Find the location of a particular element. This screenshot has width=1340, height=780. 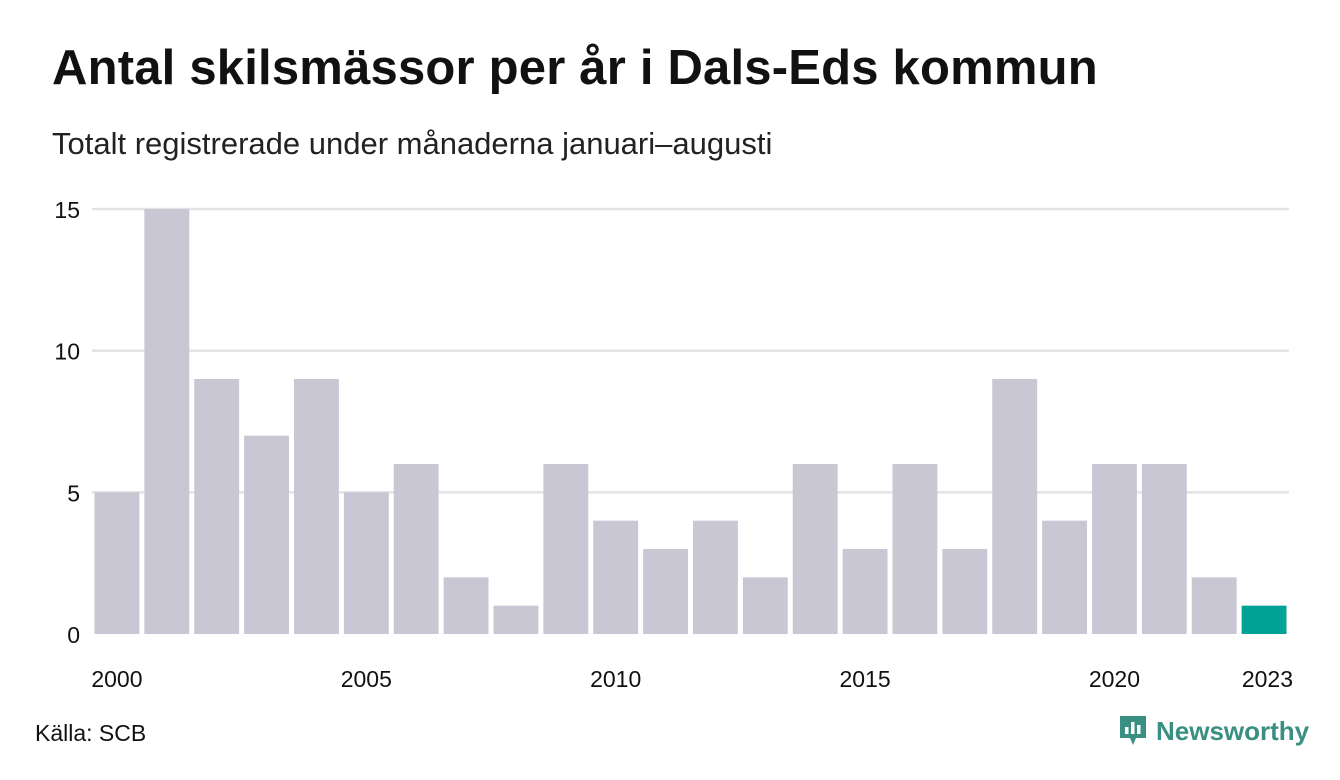

bar-2011 is located at coordinates (665, 591).